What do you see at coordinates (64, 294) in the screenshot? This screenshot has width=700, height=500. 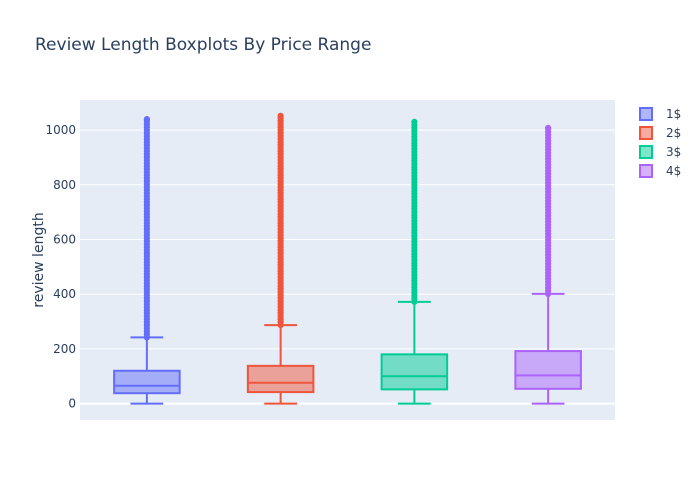 I see `y-tick-label-400: 400` at bounding box center [64, 294].